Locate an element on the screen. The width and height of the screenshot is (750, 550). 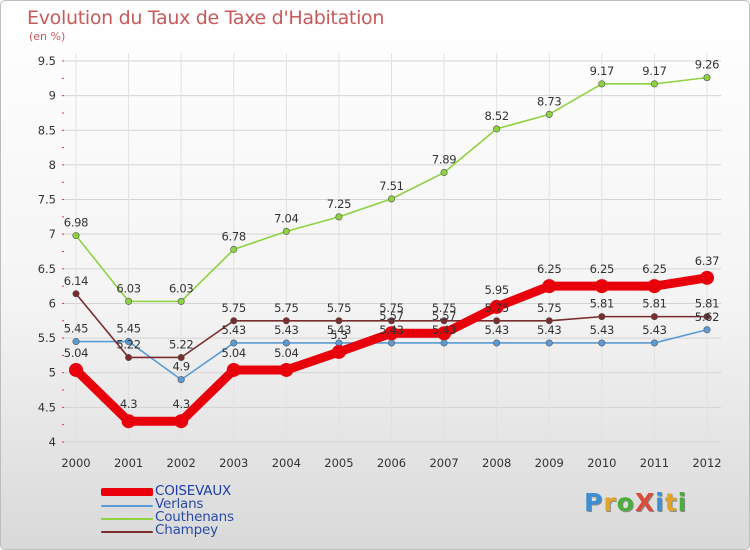
x-tick-label: 2011 is located at coordinates (654, 463).